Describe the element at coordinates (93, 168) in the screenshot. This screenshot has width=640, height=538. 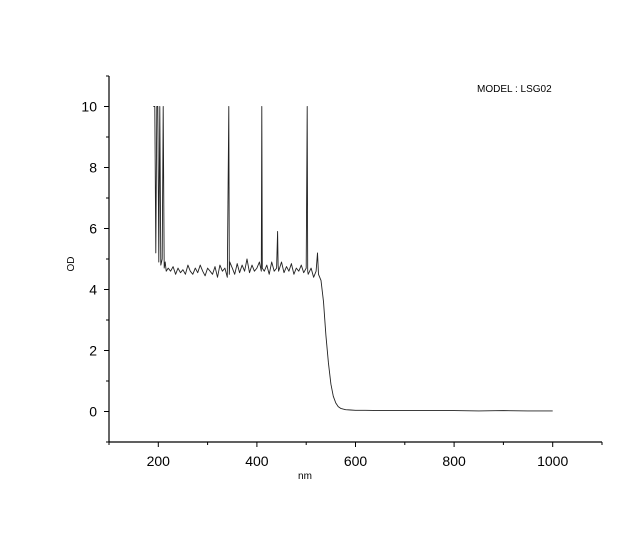
I see `y-tick-label: 8` at that location.